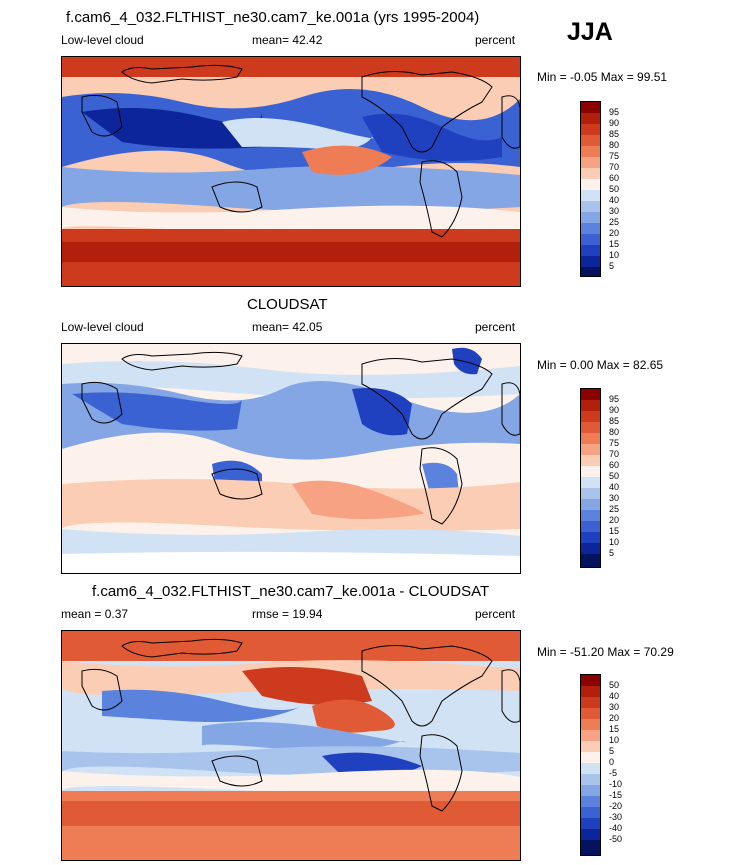 This screenshot has width=732, height=865. Describe the element at coordinates (614, 145) in the screenshot. I see `panel-1-colorbar-label: 80` at that location.